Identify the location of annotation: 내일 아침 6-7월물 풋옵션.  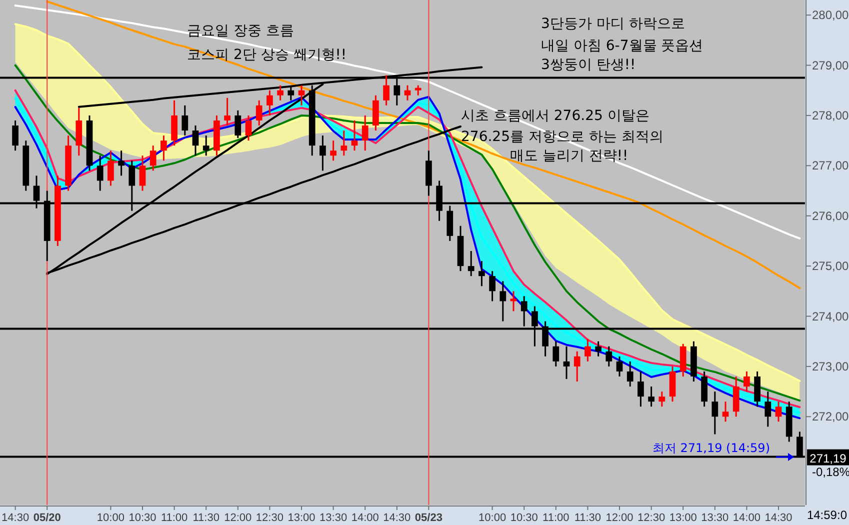
(622, 46).